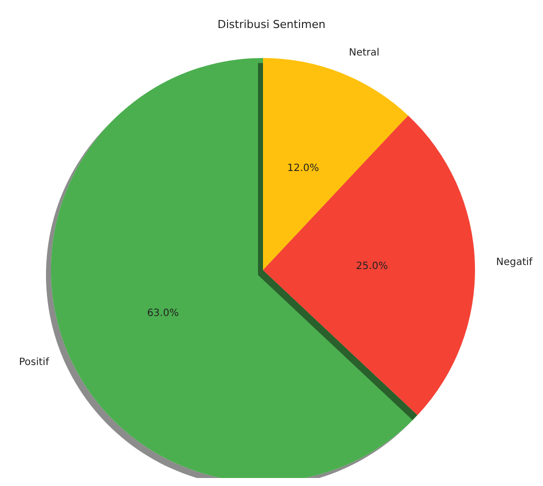 This screenshot has height=486, width=543. What do you see at coordinates (272, 24) in the screenshot?
I see `chart-title: Distribusi Sentimen` at bounding box center [272, 24].